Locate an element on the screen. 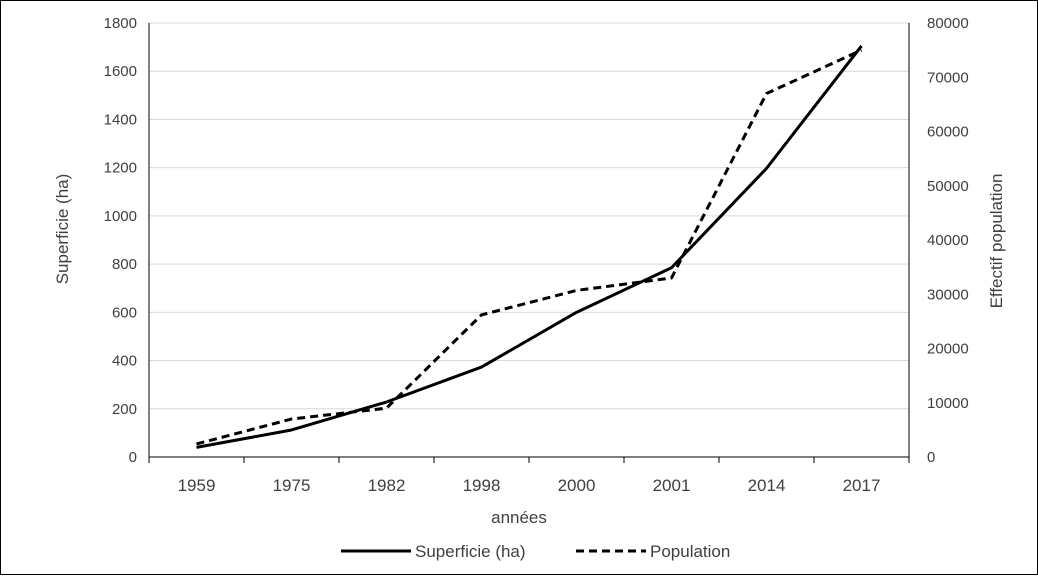 Image resolution: width=1038 pixels, height=579 pixels. legend: Superficie (ha) Population is located at coordinates (535, 551).